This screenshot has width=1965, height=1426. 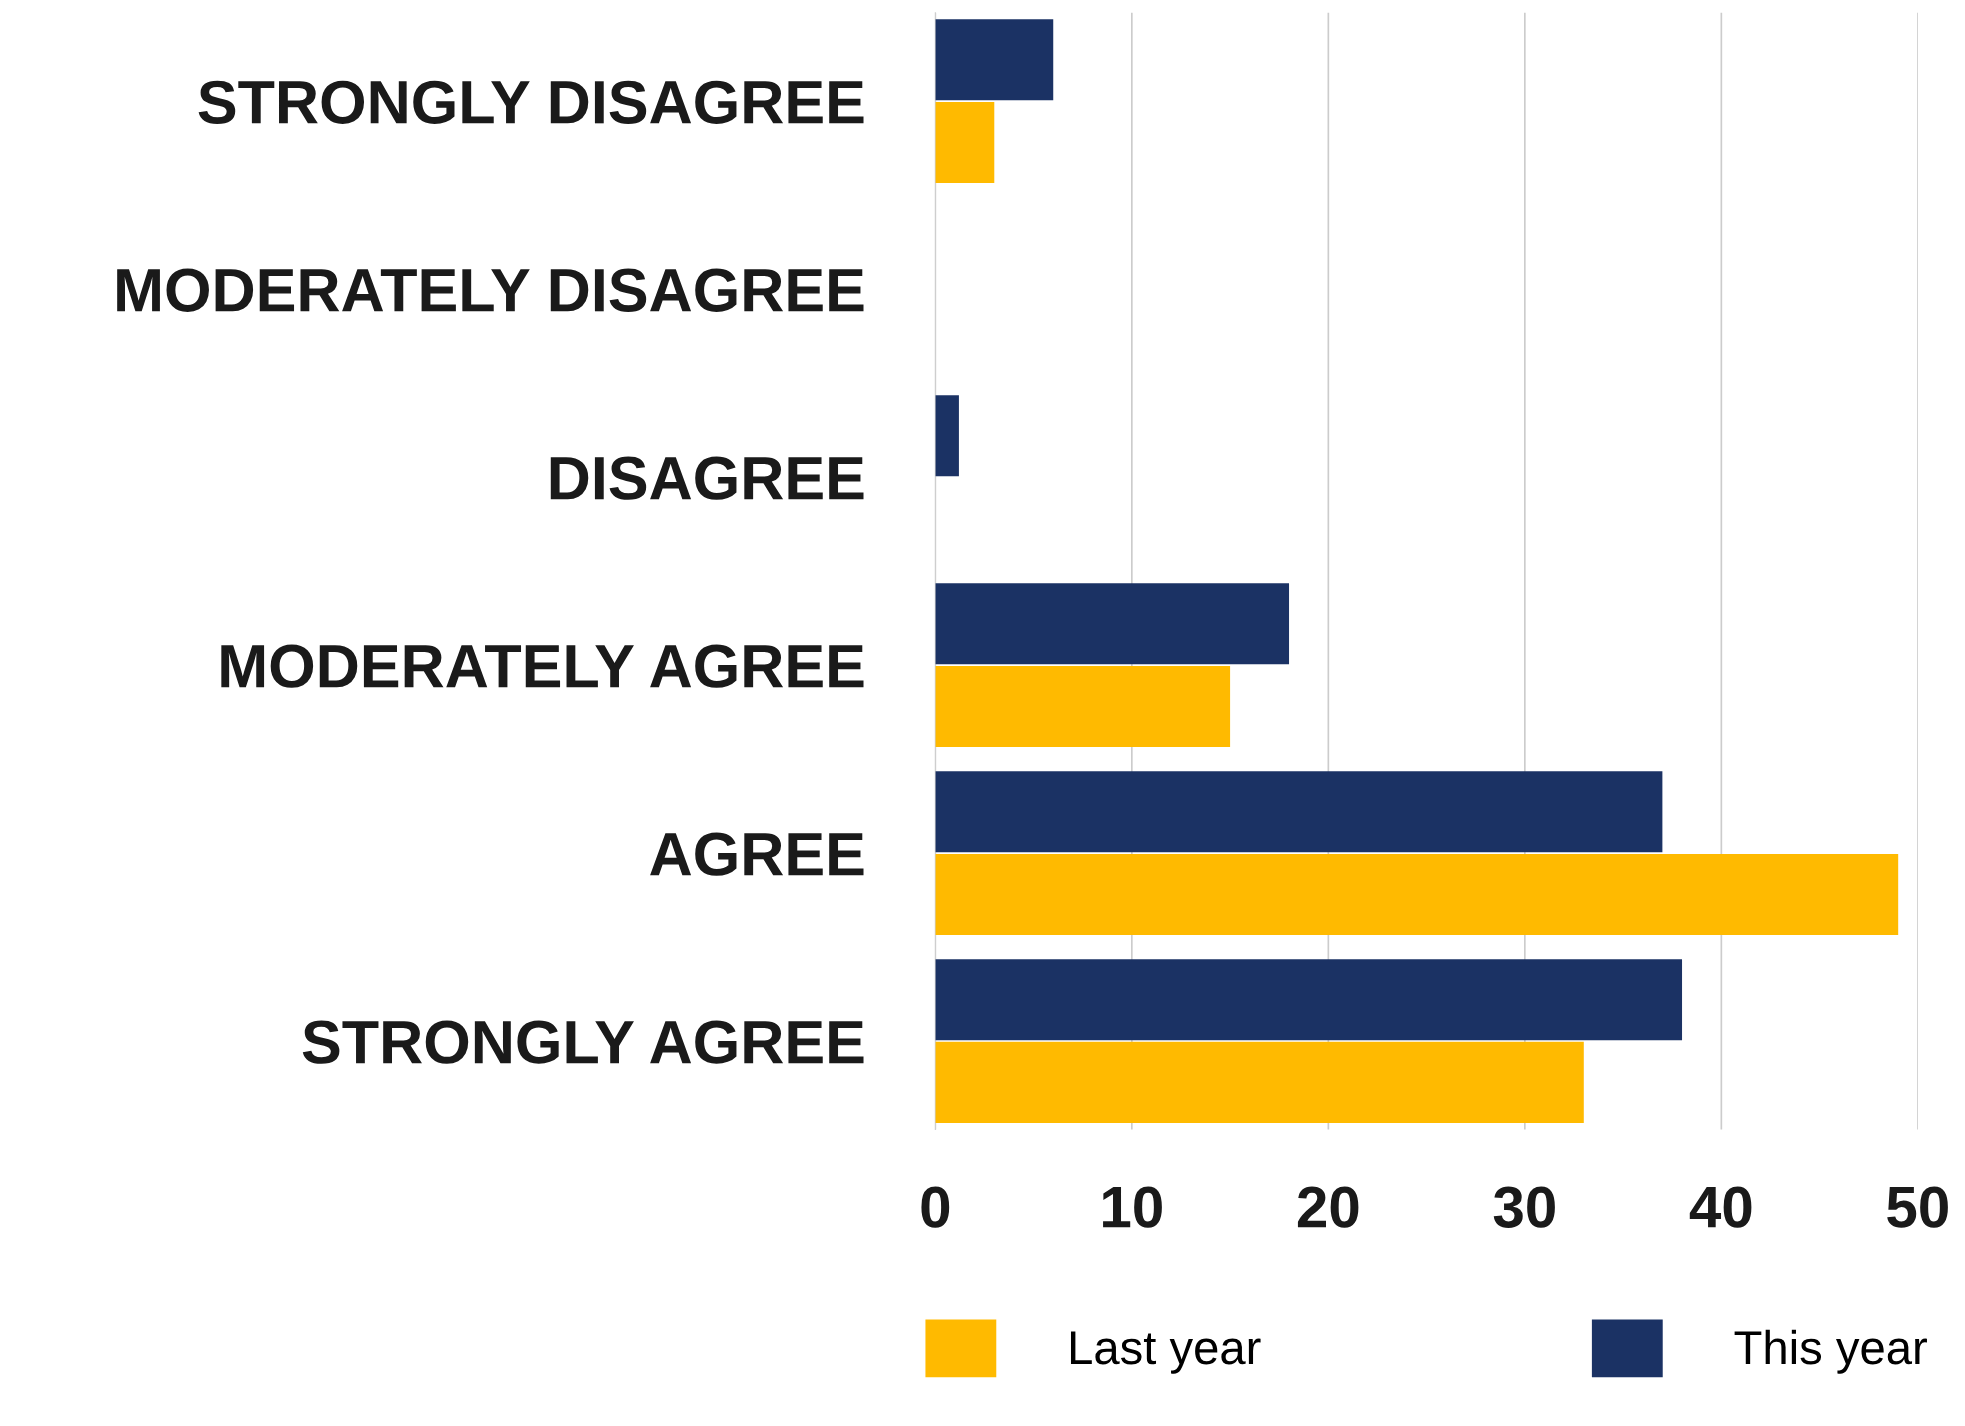 I want to click on x-tick-label: 10, so click(x=1132, y=1207).